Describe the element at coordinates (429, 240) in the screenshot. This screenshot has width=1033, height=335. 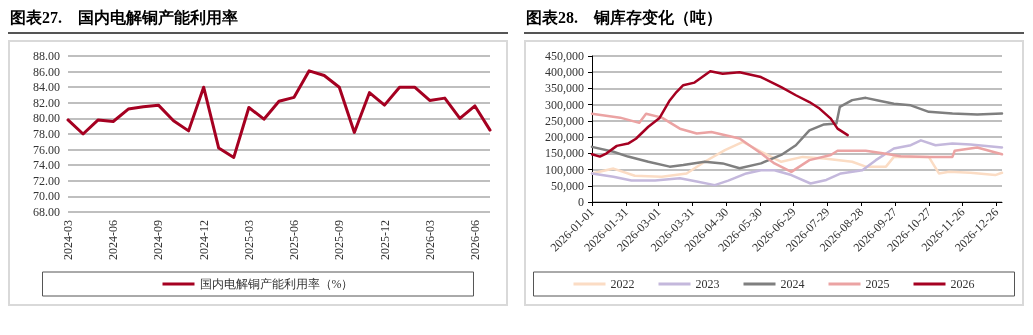
I see `x-tick-label: 2026-03` at that location.